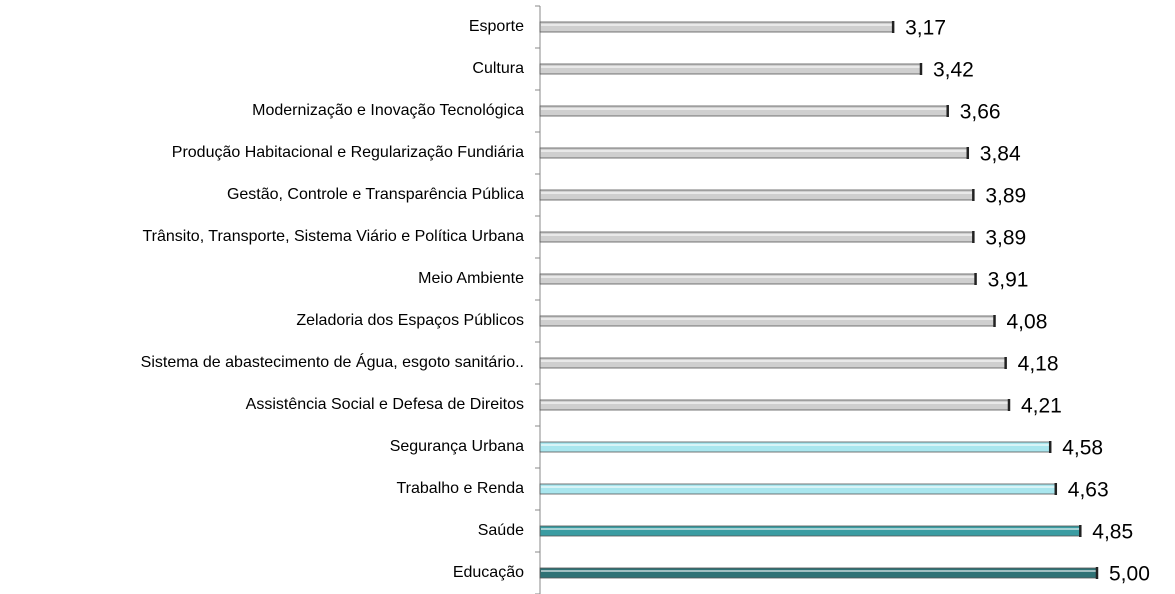 This screenshot has width=1175, height=594. What do you see at coordinates (1112, 532) in the screenshot?
I see `data-label: 4,85` at bounding box center [1112, 532].